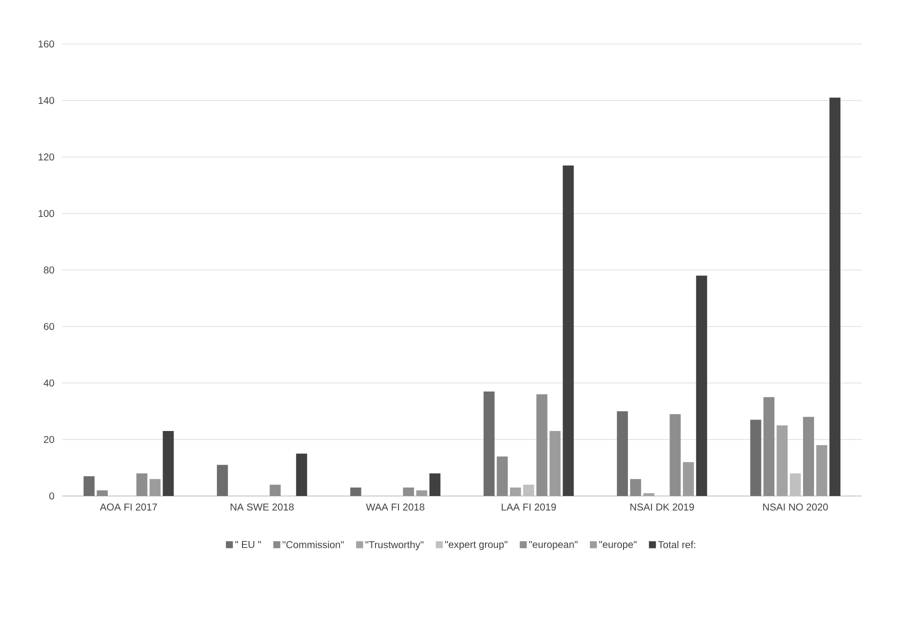 The width and height of the screenshot is (910, 622). What do you see at coordinates (395, 545) in the screenshot?
I see `legend-label: "Trustworthy"` at bounding box center [395, 545].